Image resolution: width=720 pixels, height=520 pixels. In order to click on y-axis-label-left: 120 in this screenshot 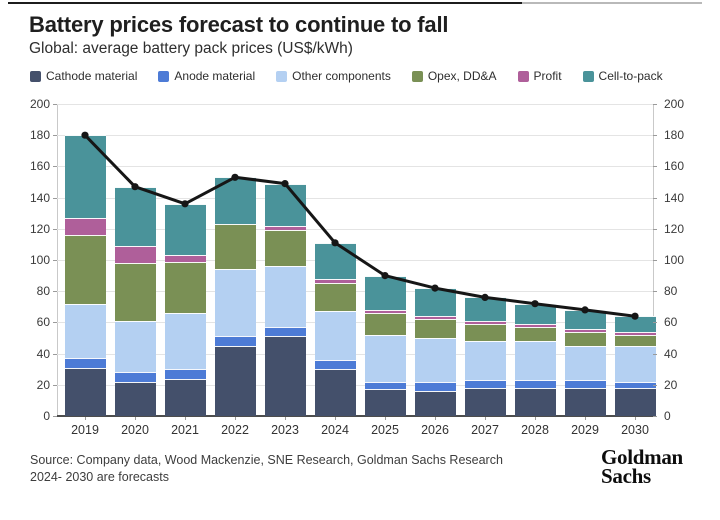, I will do `click(39, 228)`.